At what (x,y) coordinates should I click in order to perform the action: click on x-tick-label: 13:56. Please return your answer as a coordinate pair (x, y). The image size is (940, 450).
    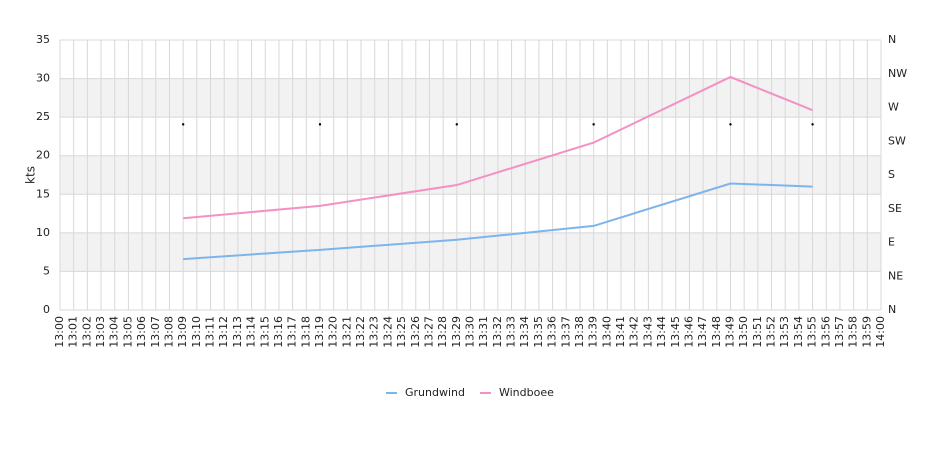
    Looking at the image, I should click on (825, 332).